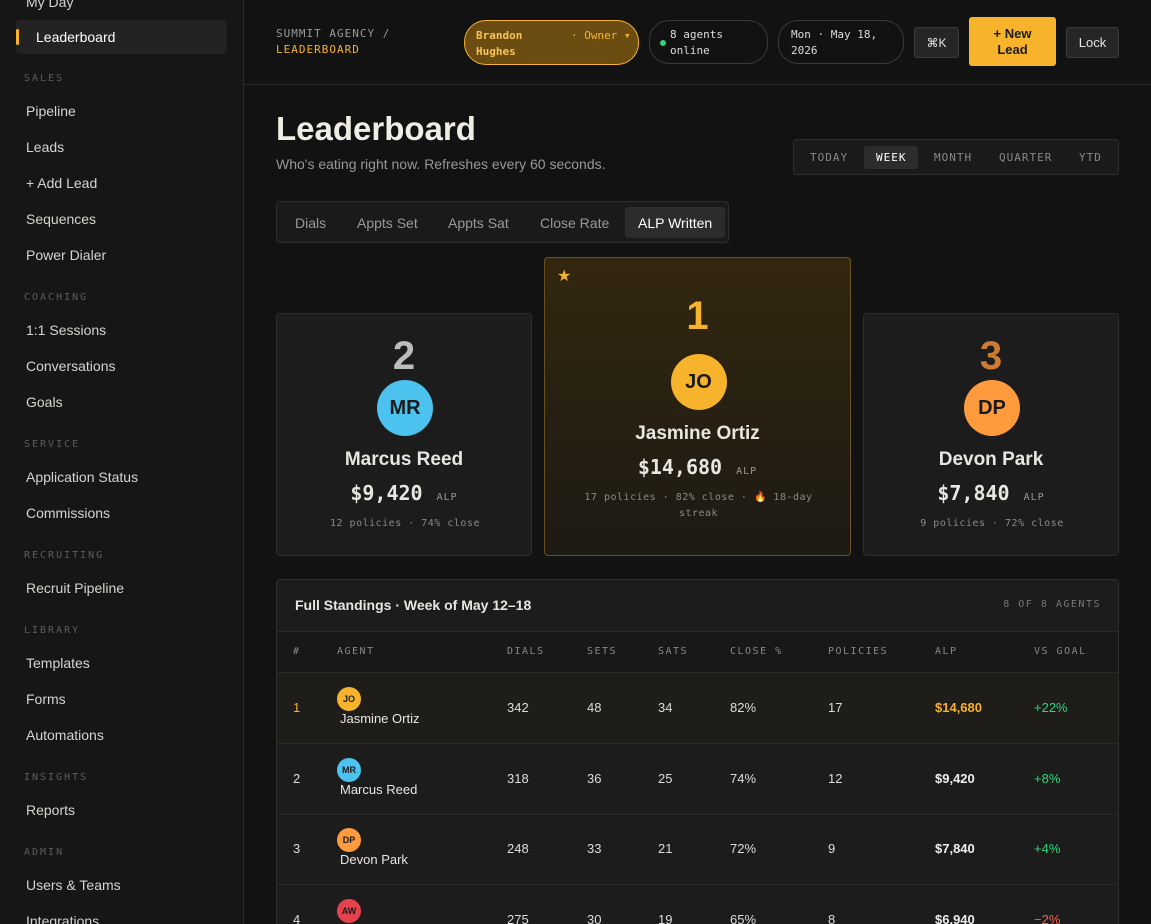 This screenshot has width=1151, height=924. I want to click on nav-item: Power Dialer, so click(66, 255).